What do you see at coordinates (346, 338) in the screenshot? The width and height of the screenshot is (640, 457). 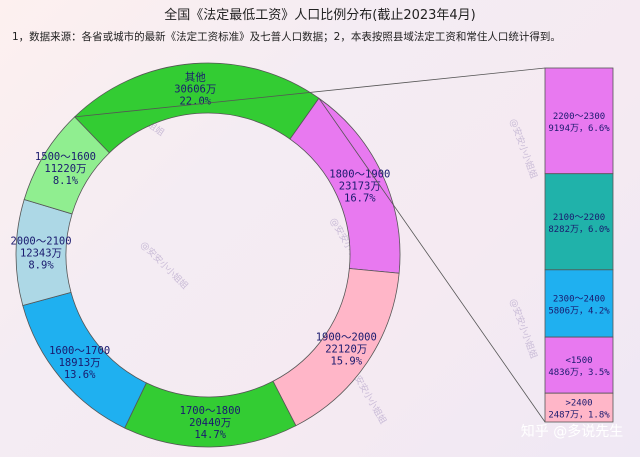 I see `slice-label: 1900～2000` at bounding box center [346, 338].